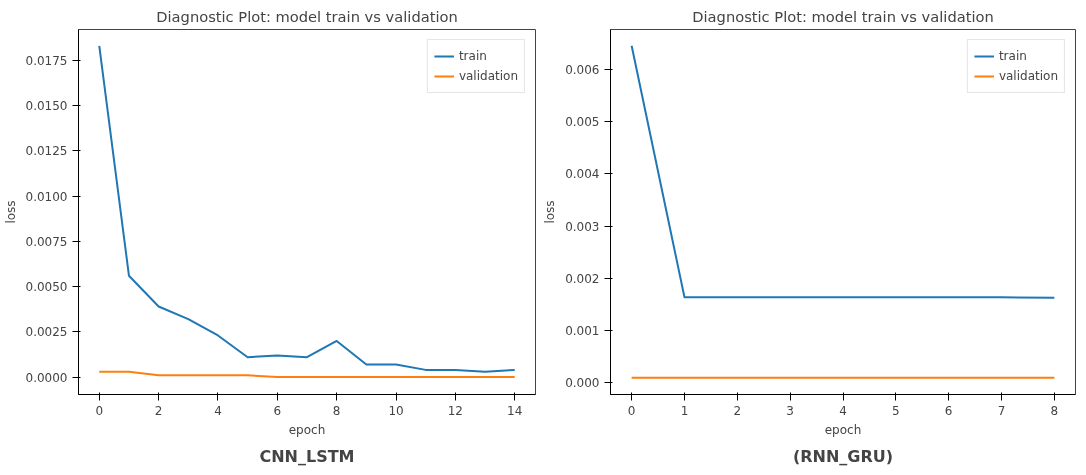 The width and height of the screenshot is (1086, 475). Describe the element at coordinates (582, 278) in the screenshot. I see `y-tick-label: 0.002` at that location.